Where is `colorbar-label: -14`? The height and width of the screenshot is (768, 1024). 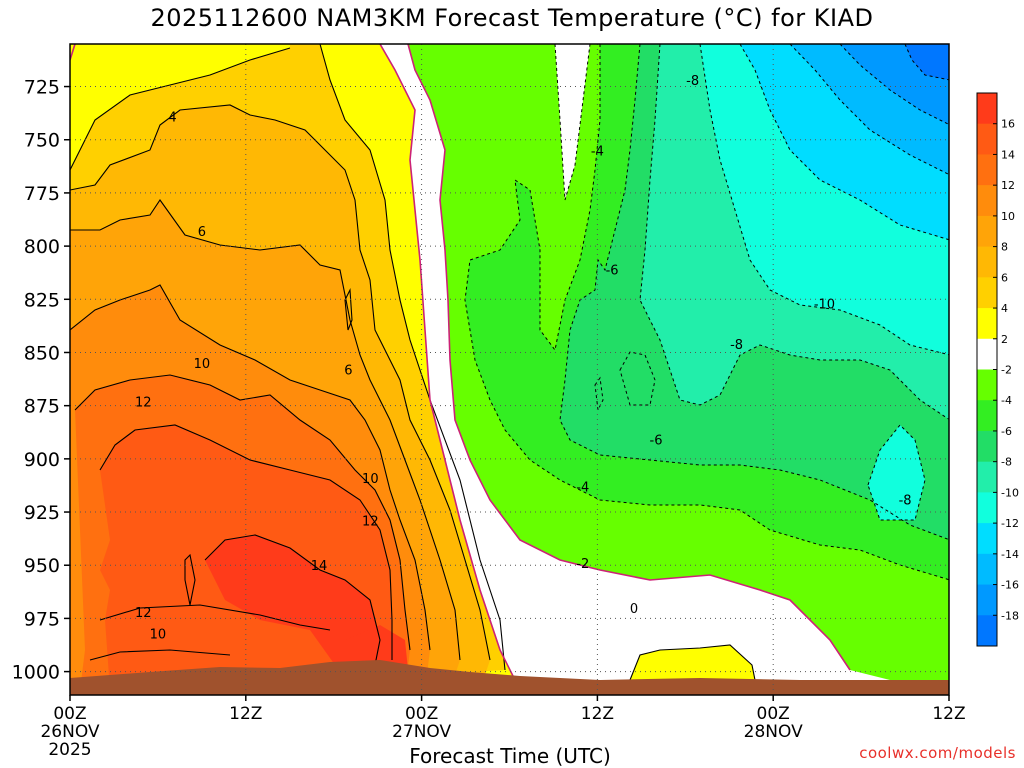 colorbar-label: -14 is located at coordinates (1010, 554).